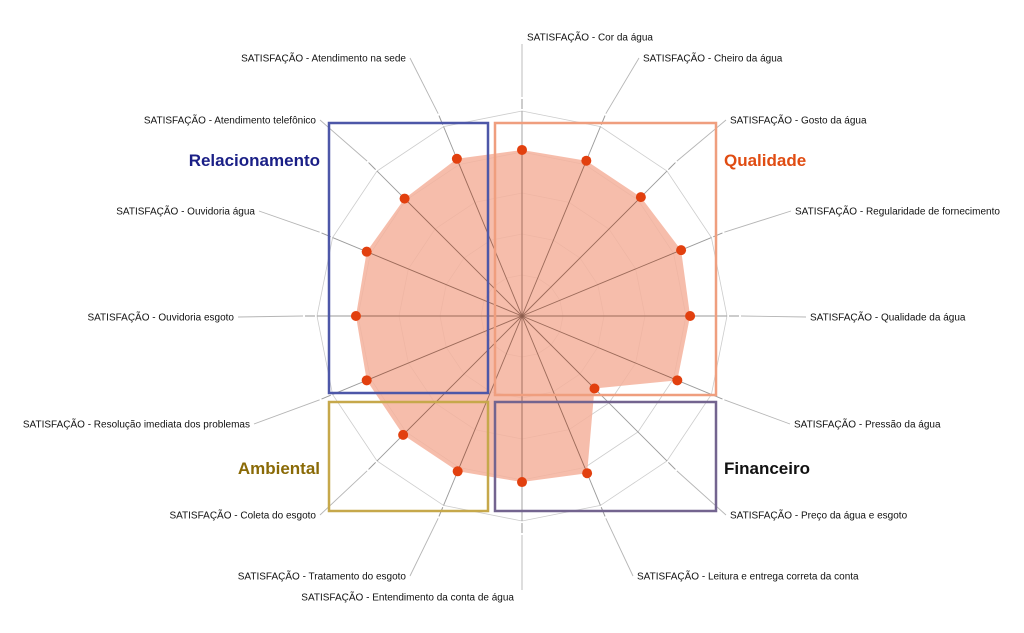  I want to click on group-title-financeiro: Financeiro, so click(767, 468).